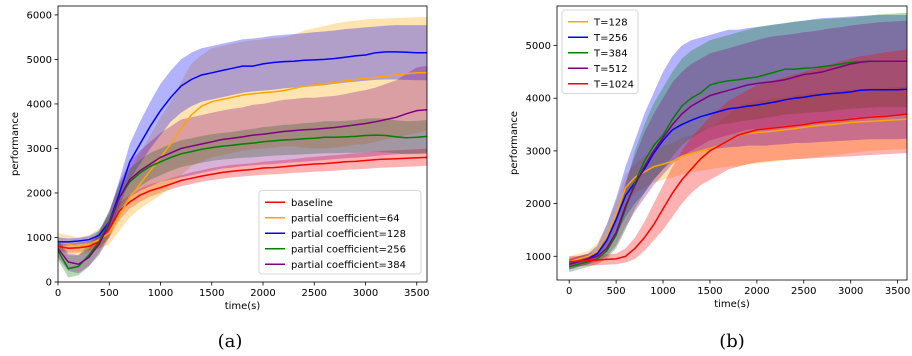  Describe the element at coordinates (569, 291) in the screenshot. I see `x-tick-label-b-0: 0` at that location.